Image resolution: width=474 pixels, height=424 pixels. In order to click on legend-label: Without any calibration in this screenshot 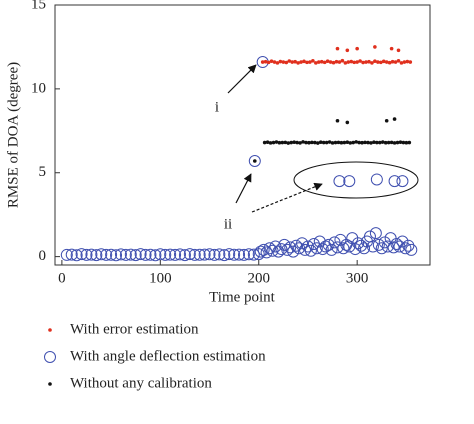, I will do `click(141, 383)`.